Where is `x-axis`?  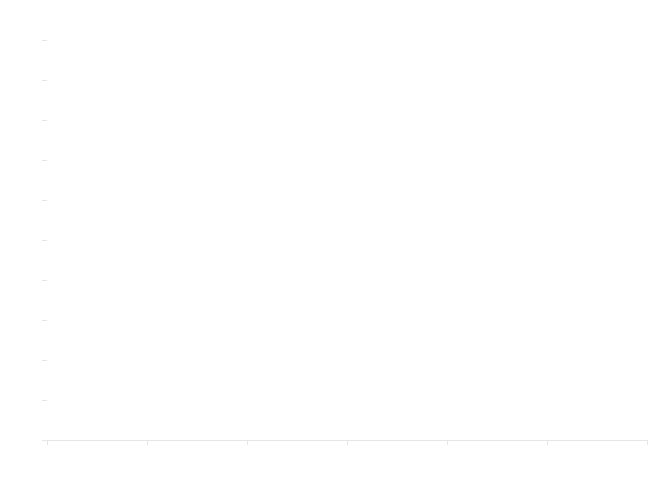
x-axis is located at coordinates (347, 442).